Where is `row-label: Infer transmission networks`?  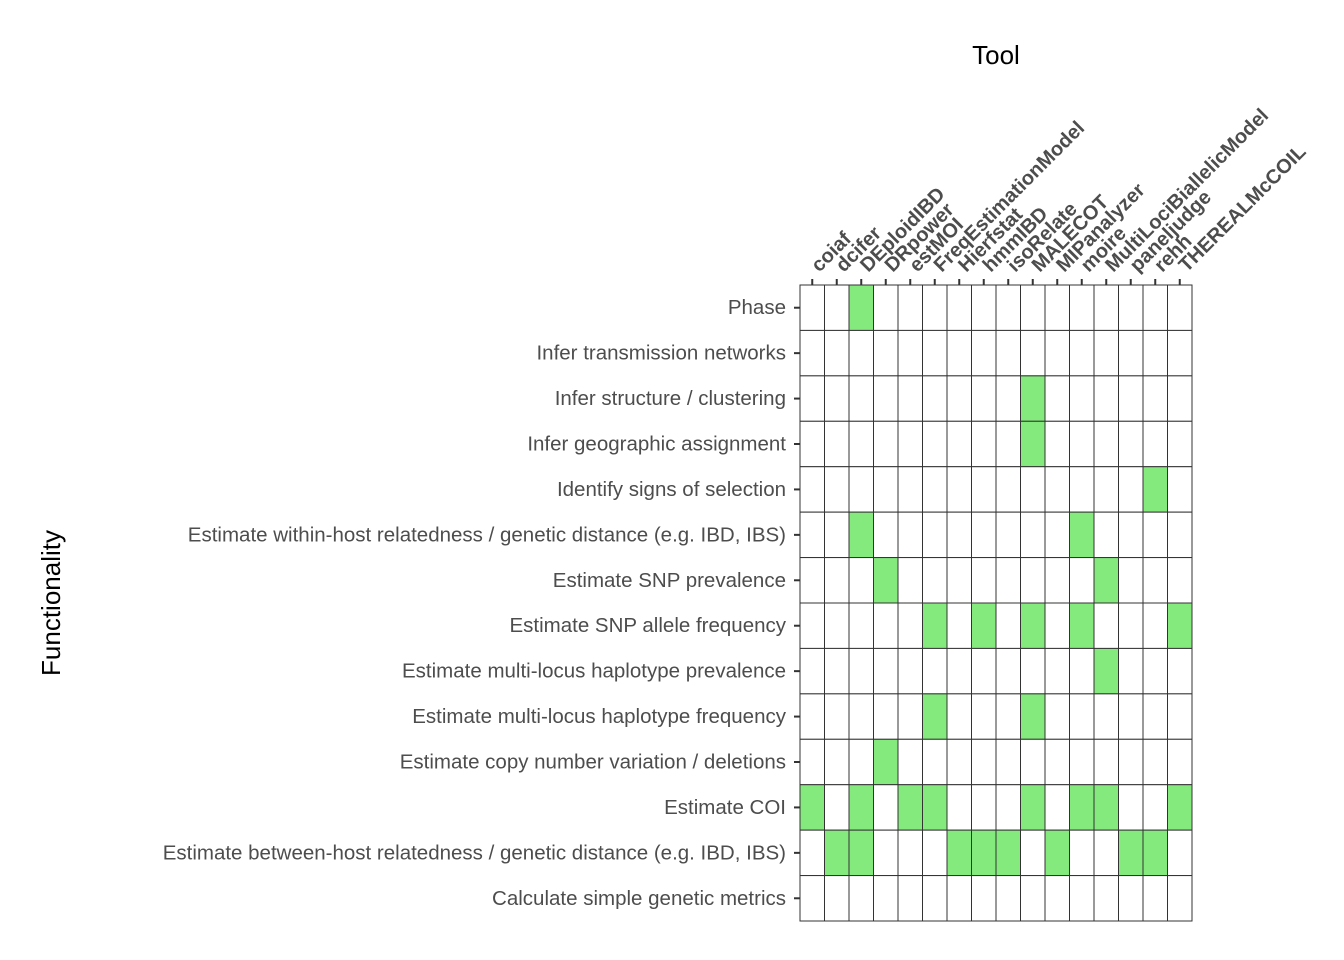 row-label: Infer transmission networks is located at coordinates (661, 353).